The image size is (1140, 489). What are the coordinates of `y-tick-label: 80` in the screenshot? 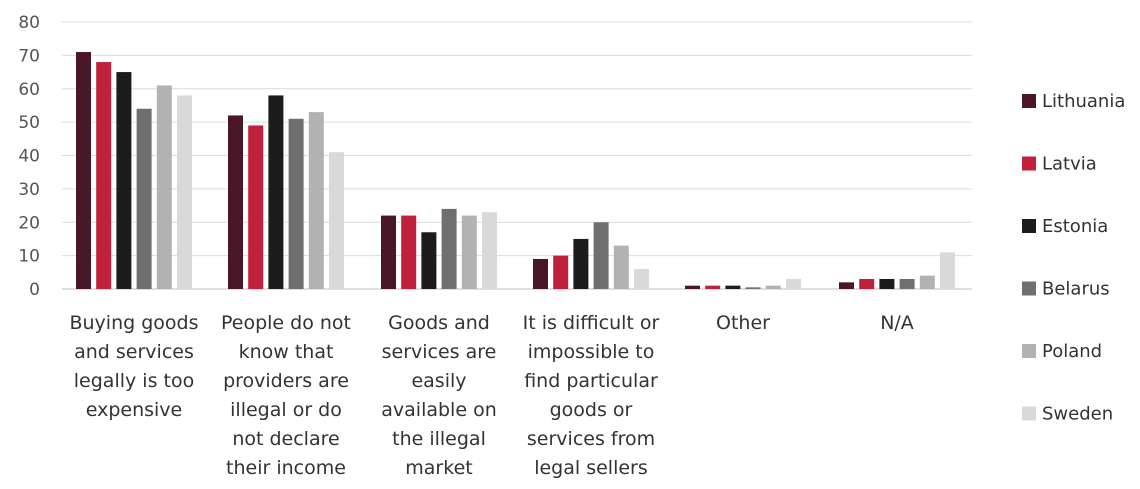 It's located at (29, 23).